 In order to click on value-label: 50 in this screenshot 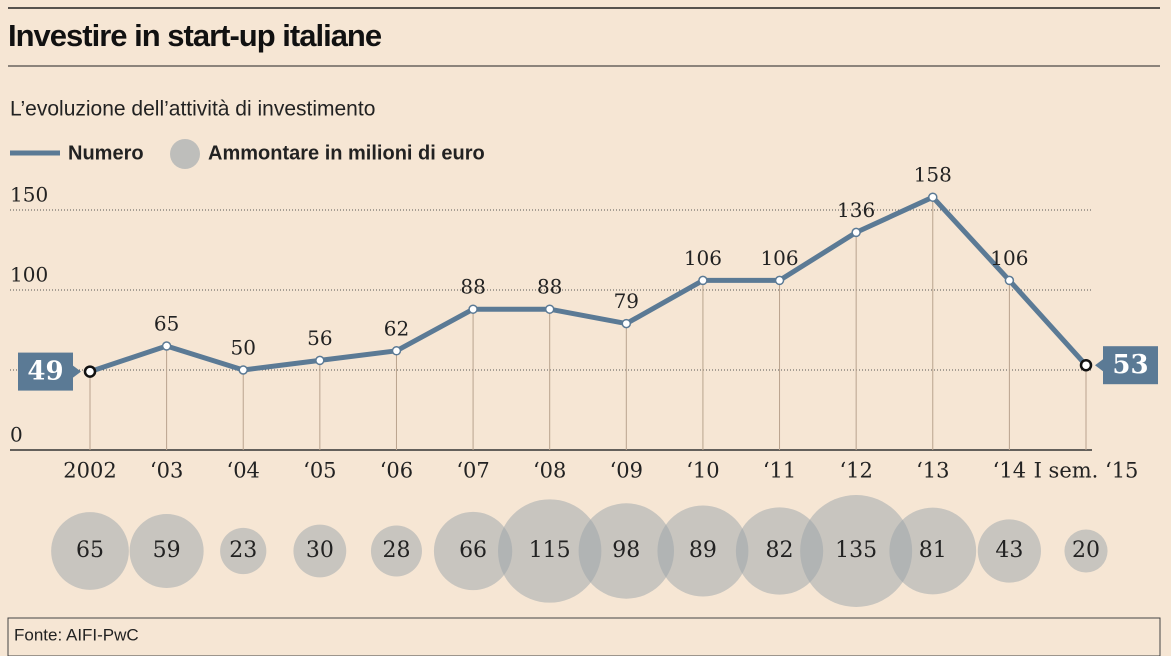, I will do `click(243, 348)`.